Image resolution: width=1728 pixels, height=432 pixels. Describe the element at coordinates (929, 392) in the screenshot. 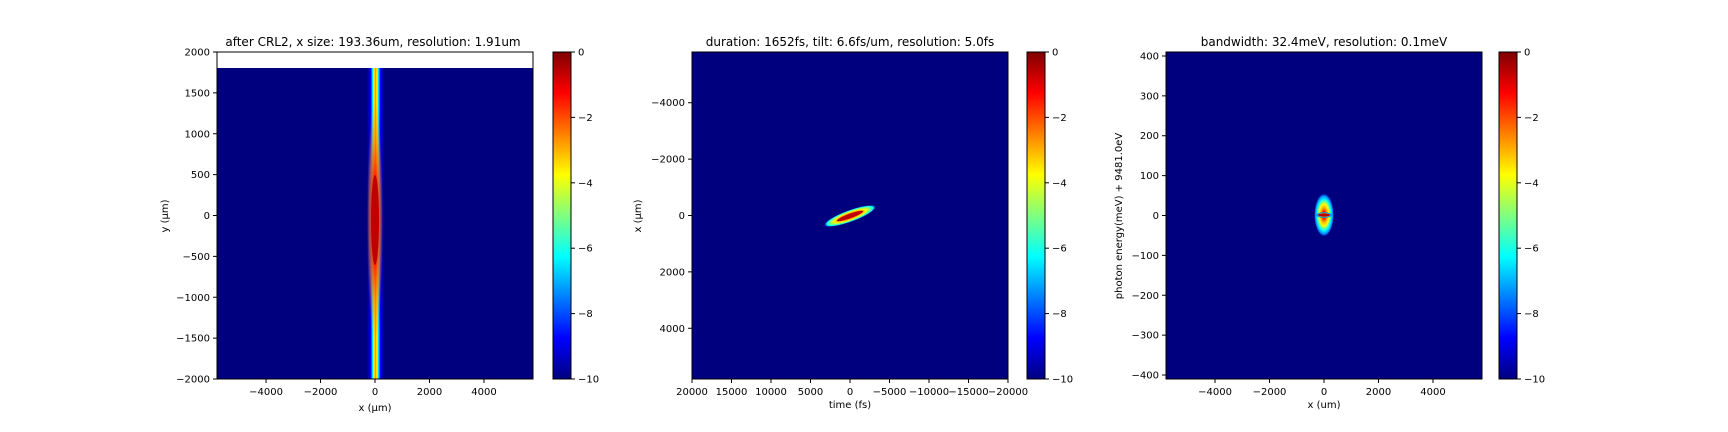

I see `x-tick-label: −10000` at that location.